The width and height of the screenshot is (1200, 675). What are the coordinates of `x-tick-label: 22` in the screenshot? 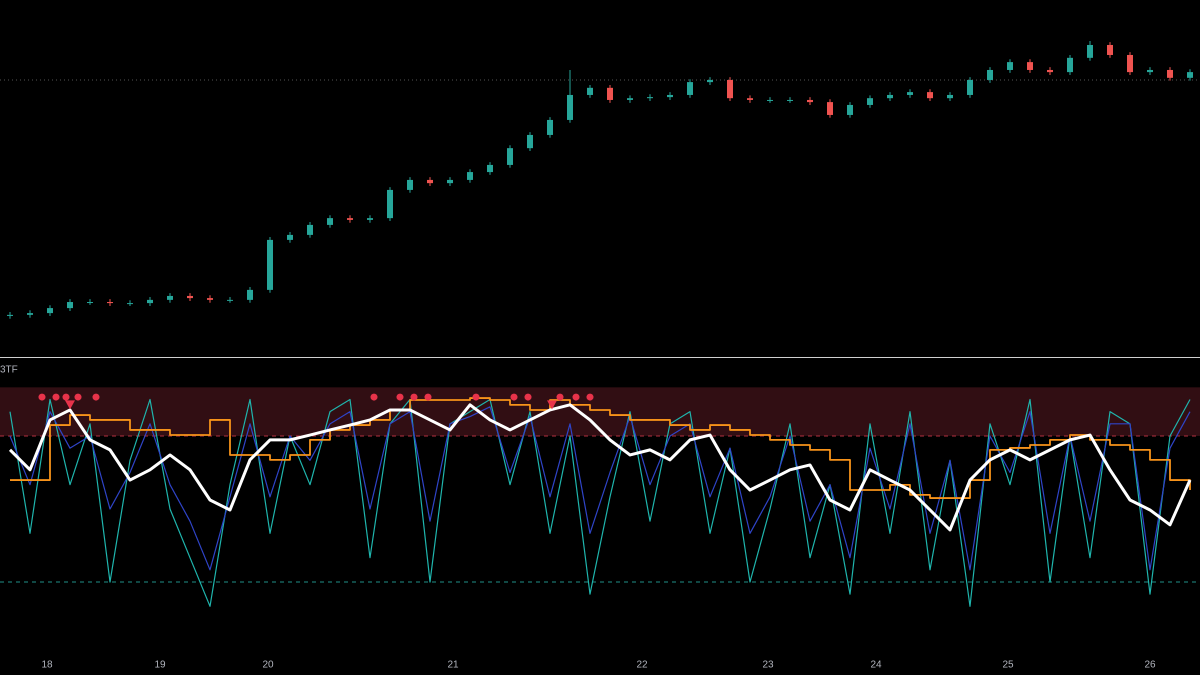 It's located at (642, 665).